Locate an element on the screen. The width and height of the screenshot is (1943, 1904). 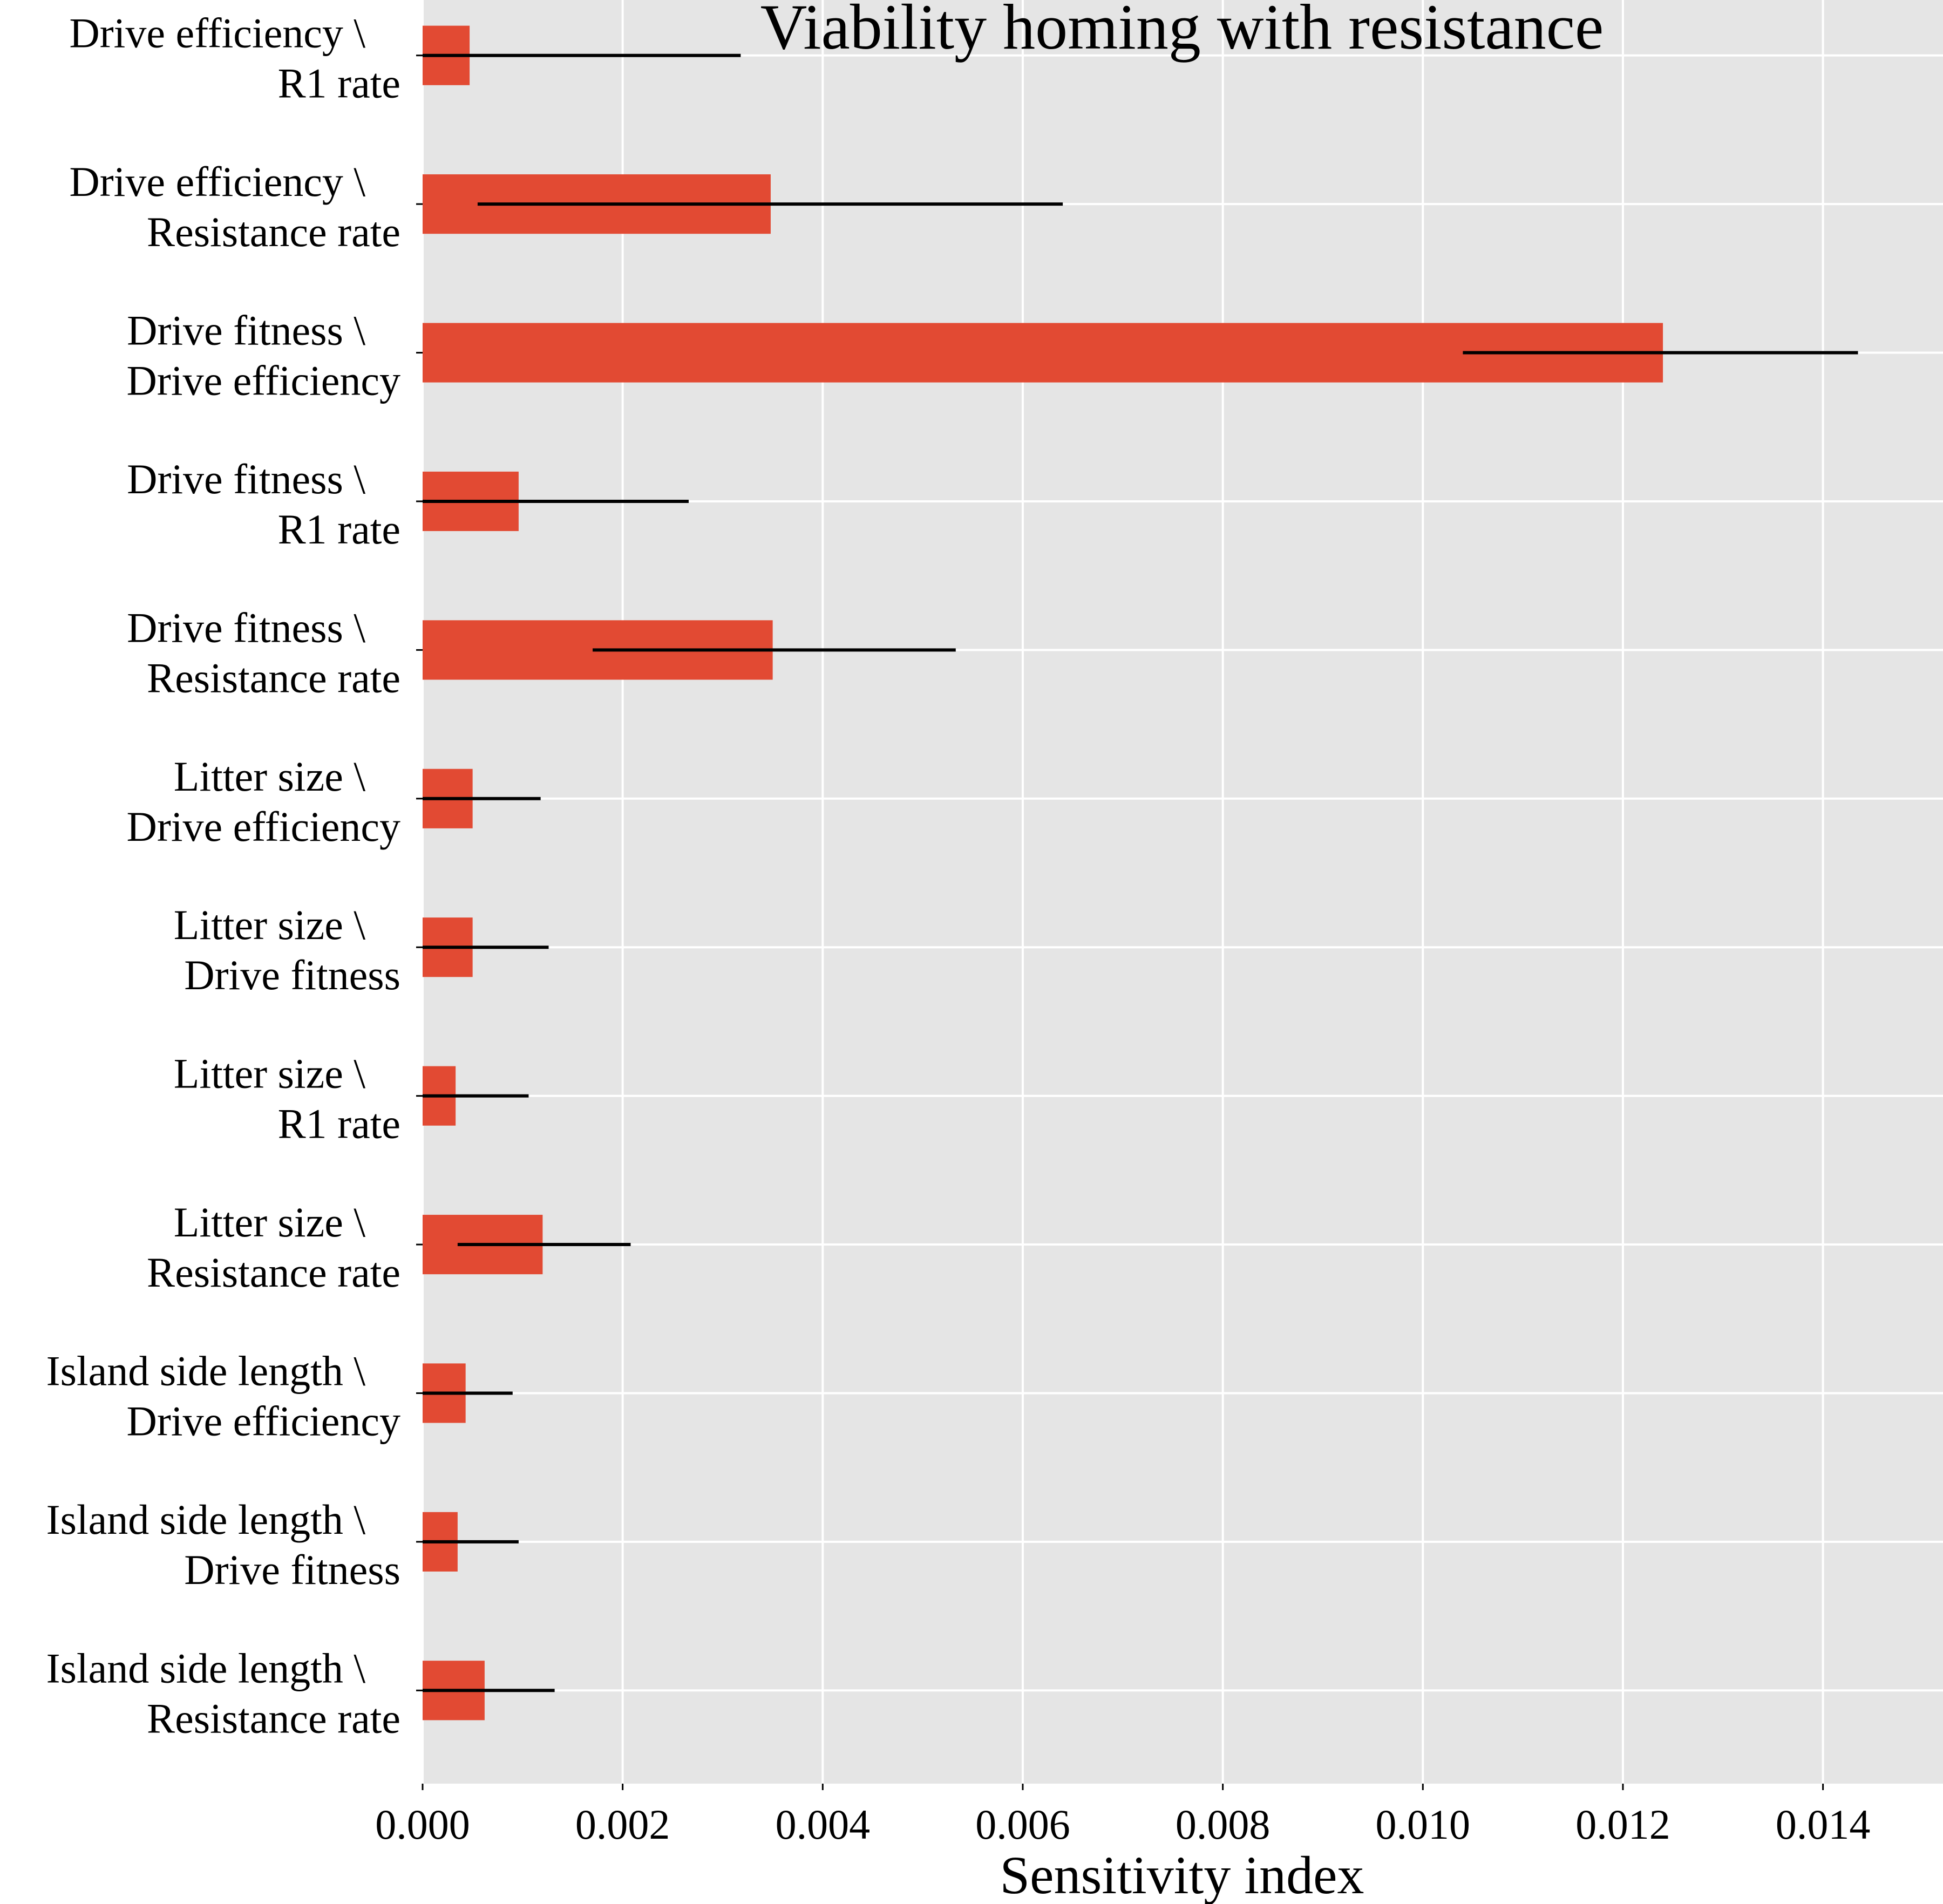
x-tick-label: 0.012 is located at coordinates (1622, 1824).